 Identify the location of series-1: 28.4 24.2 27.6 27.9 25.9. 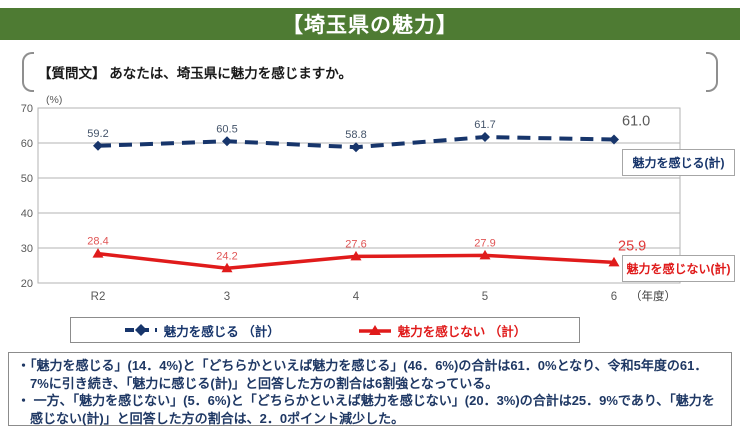
(366, 254).